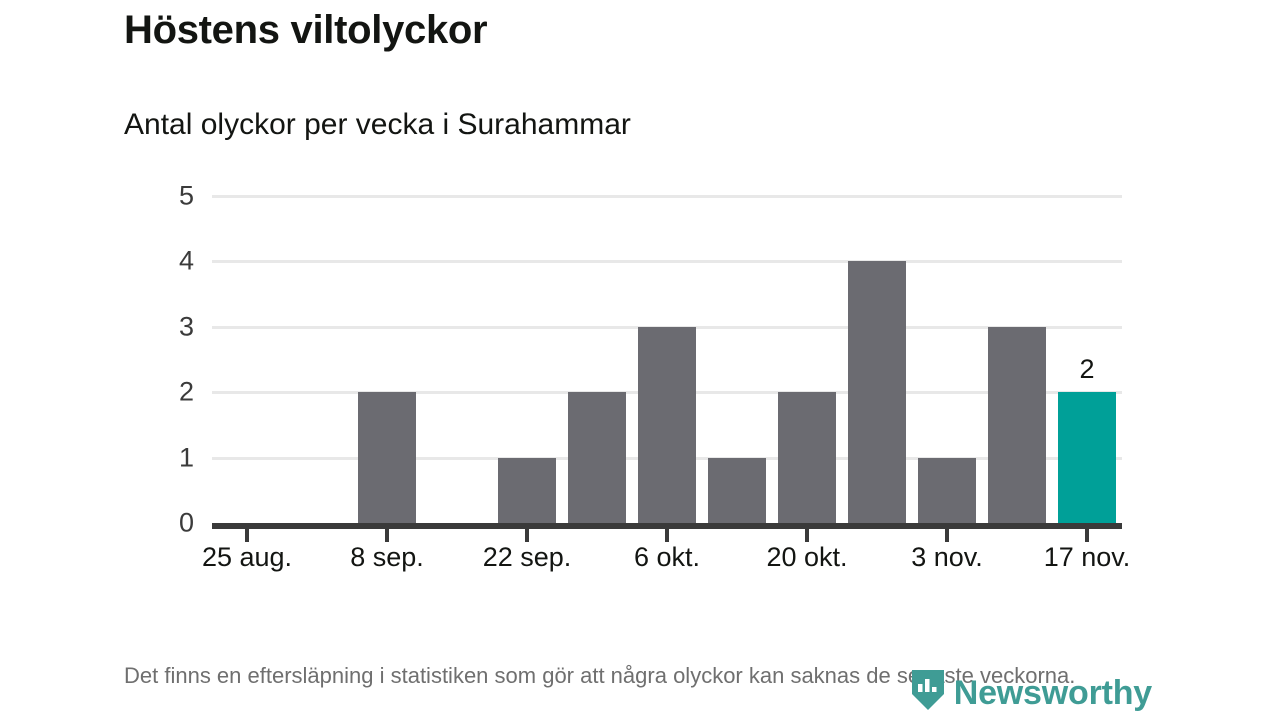  Describe the element at coordinates (928, 692) in the screenshot. I see `newsworthy-shield-bars-icon` at that location.